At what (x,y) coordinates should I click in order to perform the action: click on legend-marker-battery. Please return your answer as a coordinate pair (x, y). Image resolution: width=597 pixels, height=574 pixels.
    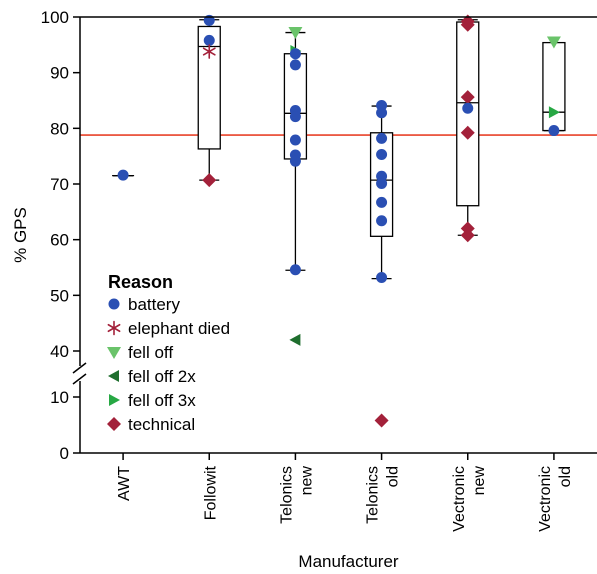
    Looking at the image, I should click on (114, 304).